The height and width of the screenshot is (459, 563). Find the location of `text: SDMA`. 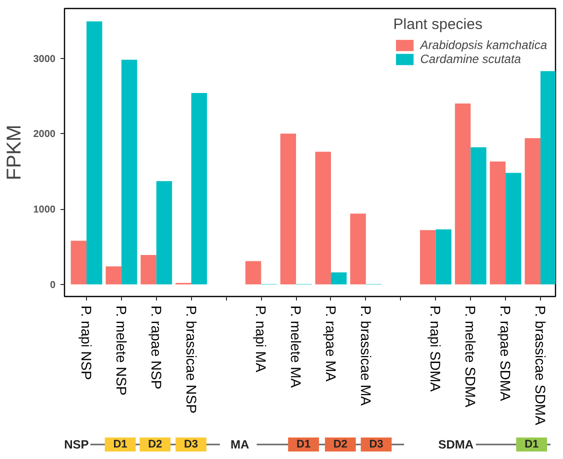

text: SDMA is located at coordinates (456, 445).